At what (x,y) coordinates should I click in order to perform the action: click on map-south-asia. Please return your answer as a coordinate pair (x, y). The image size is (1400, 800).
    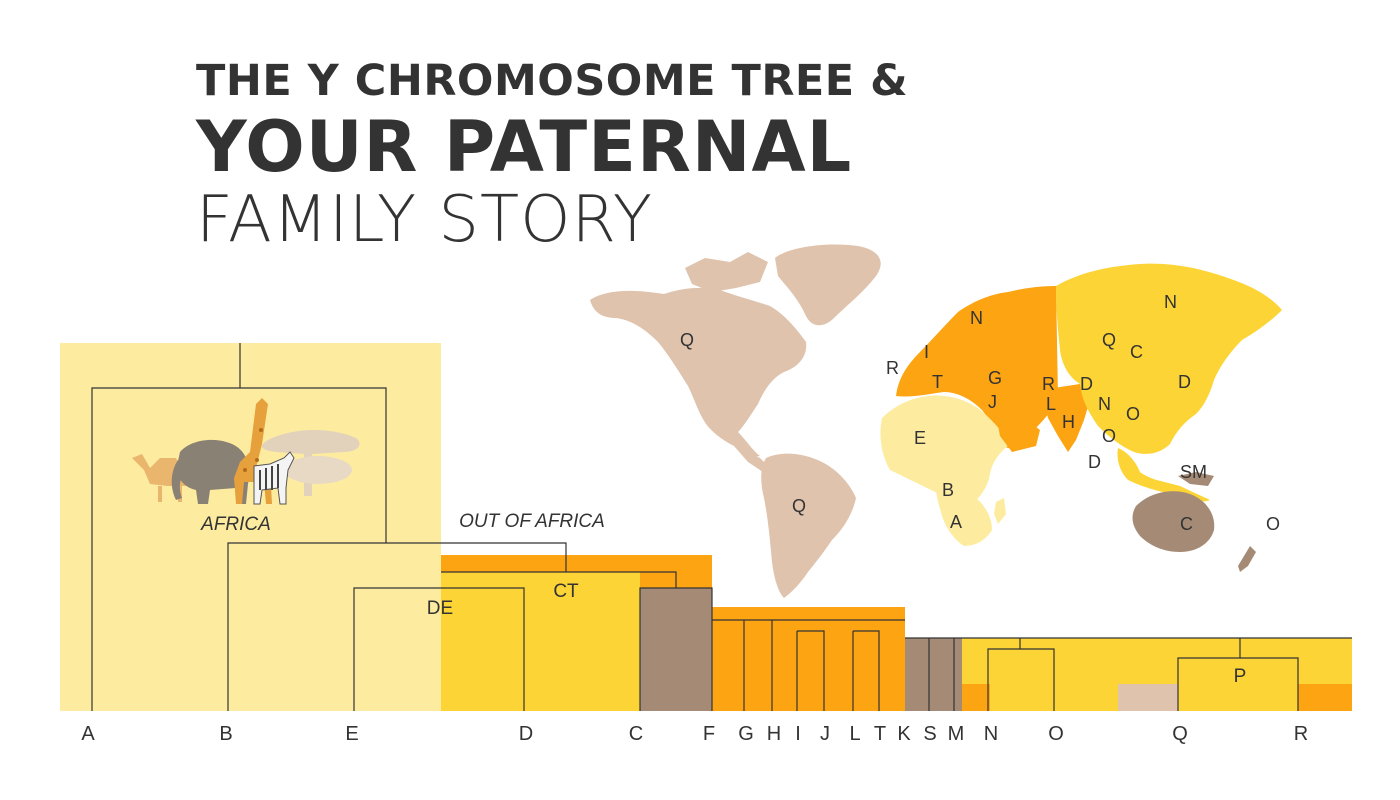
    Looking at the image, I should click on (1065, 418).